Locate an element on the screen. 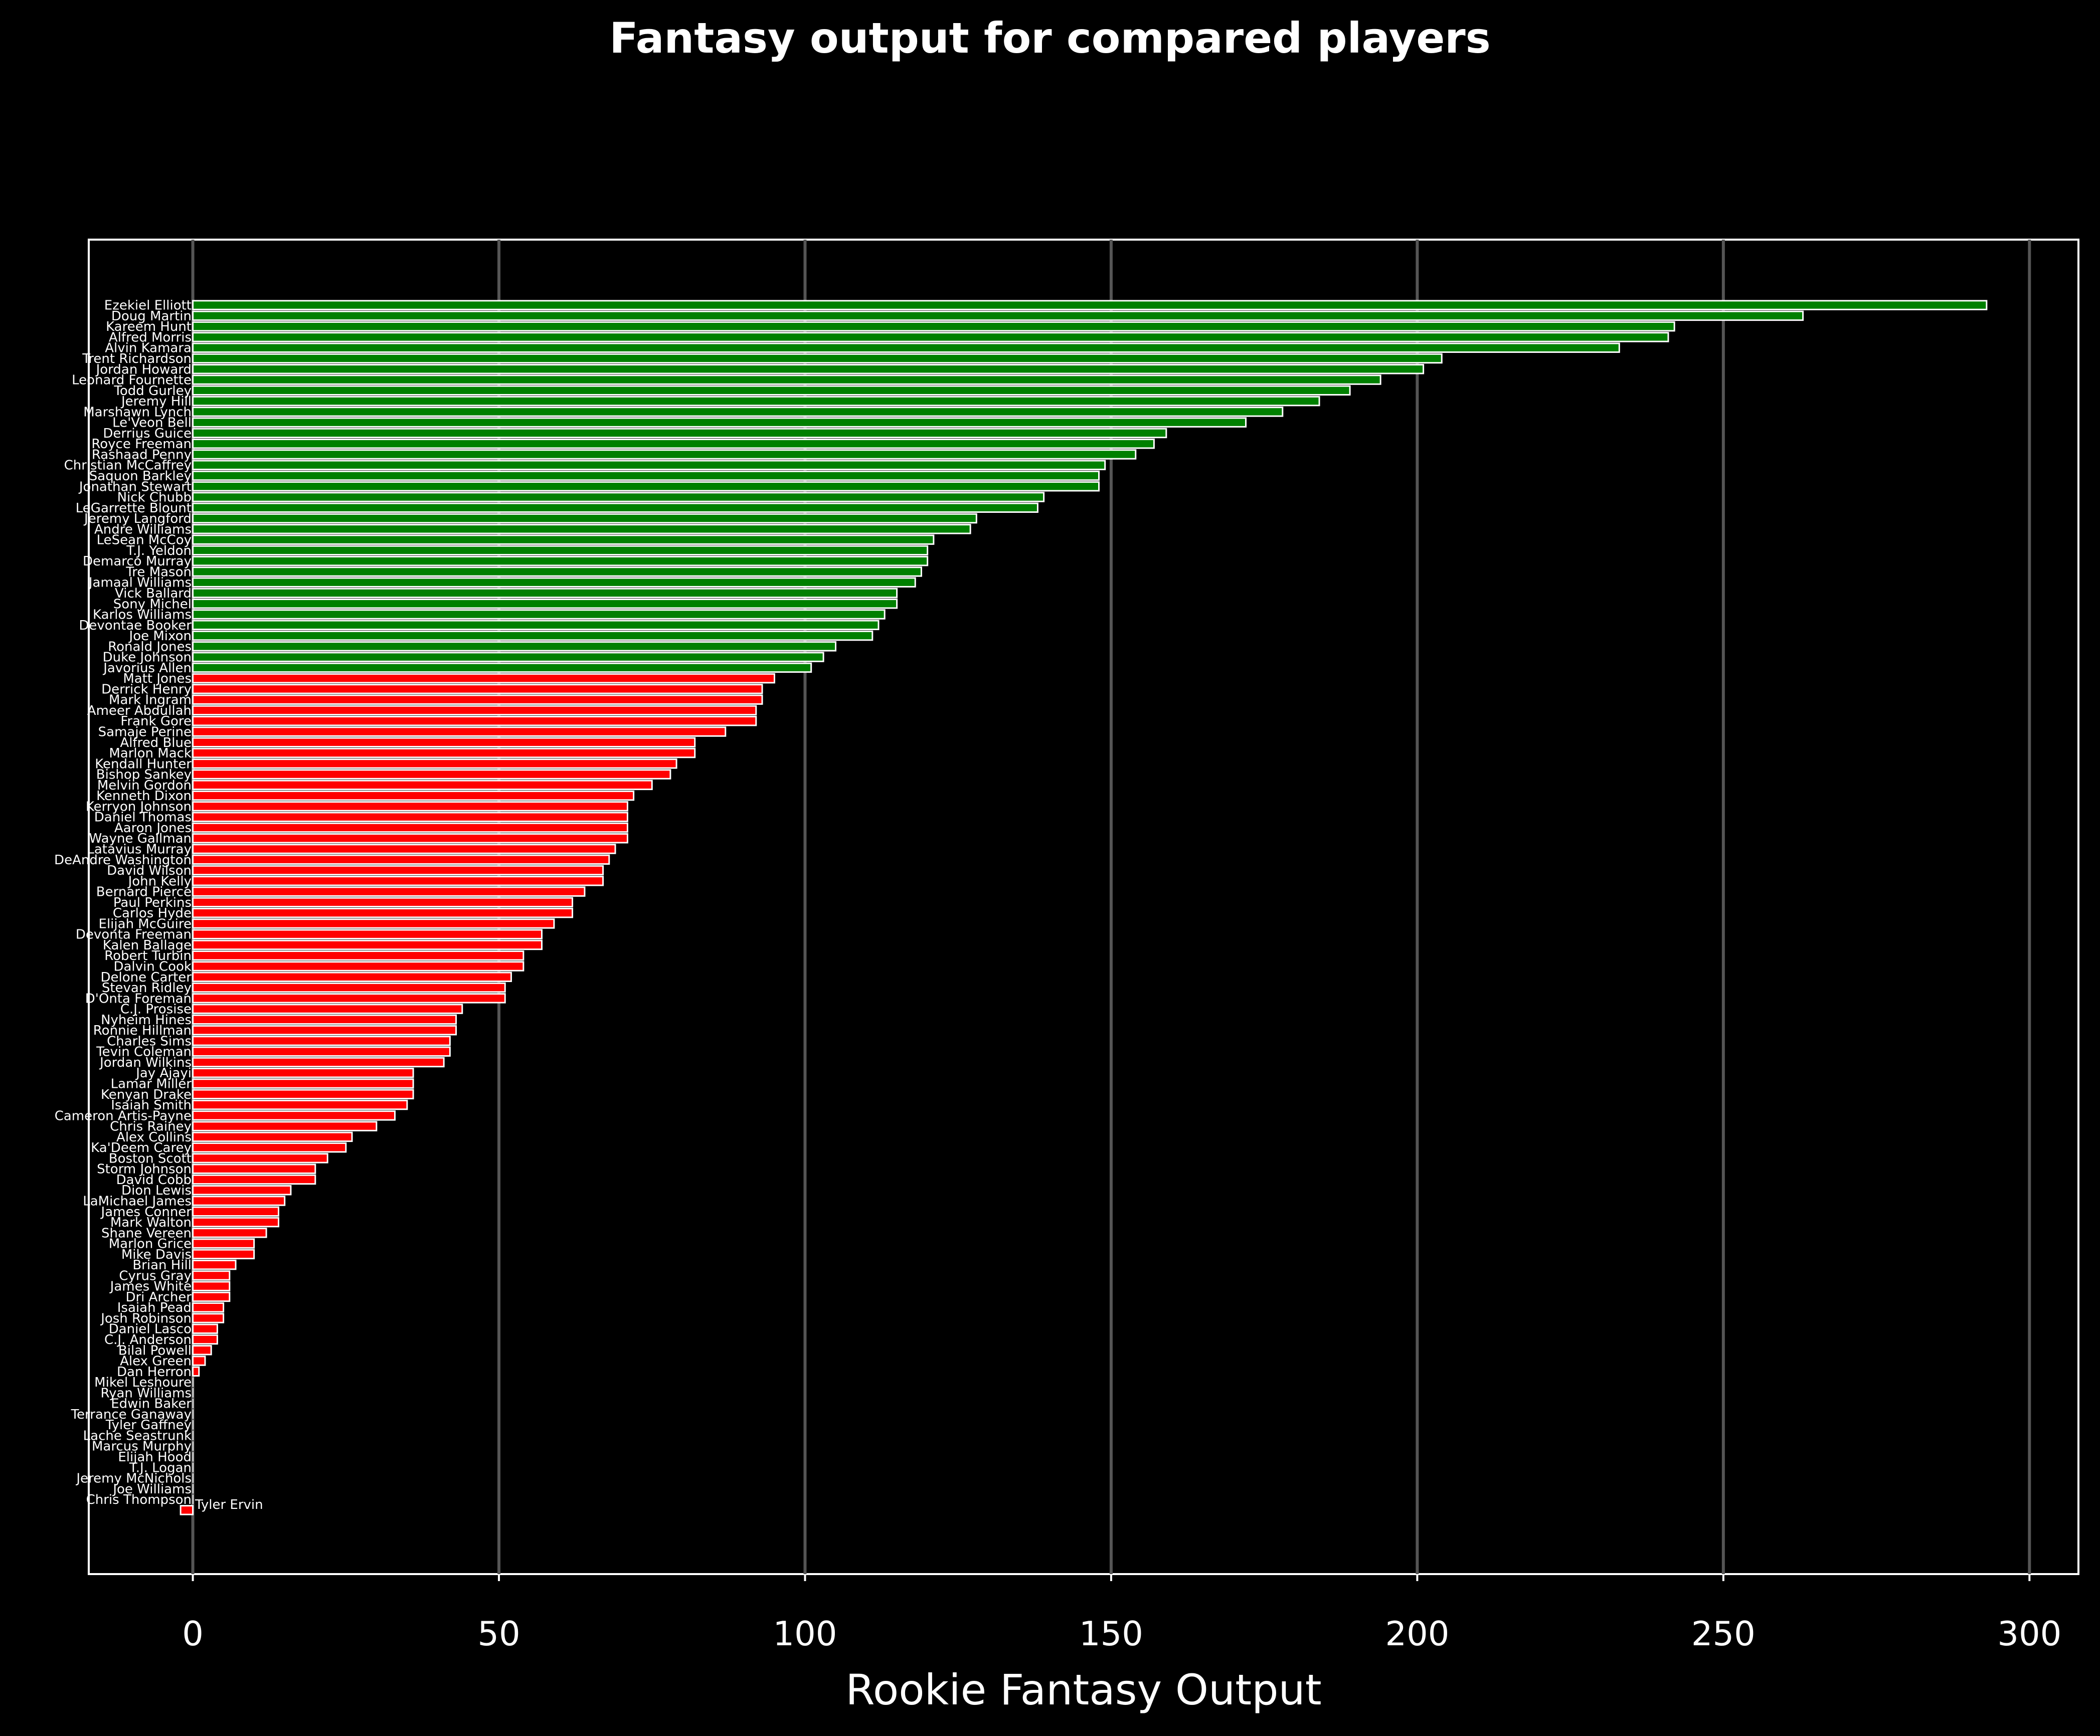 This screenshot has height=1736, width=2100. category-label: Chris Thompson is located at coordinates (139, 1500).